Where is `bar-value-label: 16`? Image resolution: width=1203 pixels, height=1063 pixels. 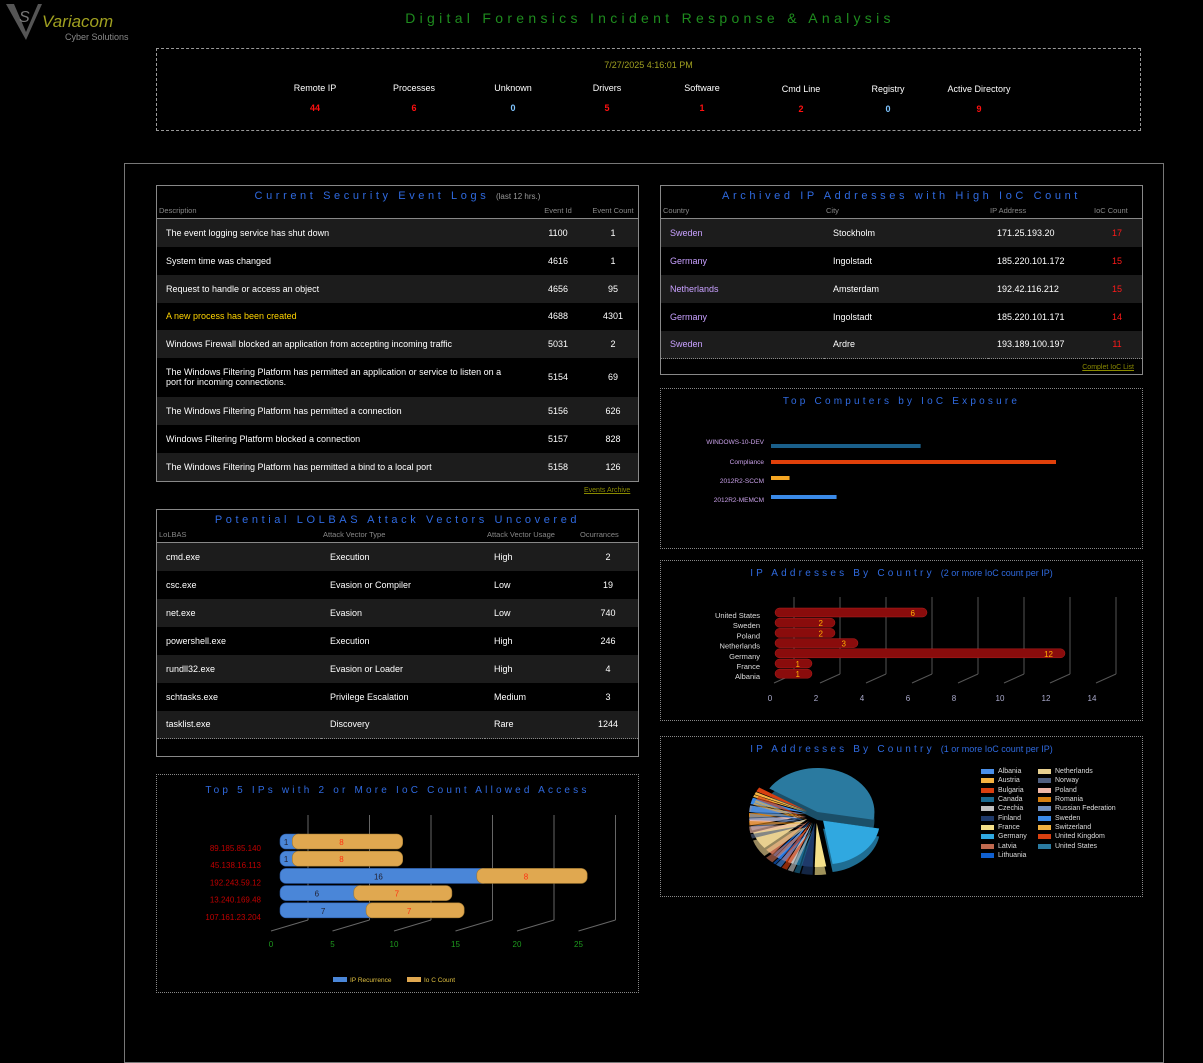
bar-value-label: 16 is located at coordinates (378, 876).